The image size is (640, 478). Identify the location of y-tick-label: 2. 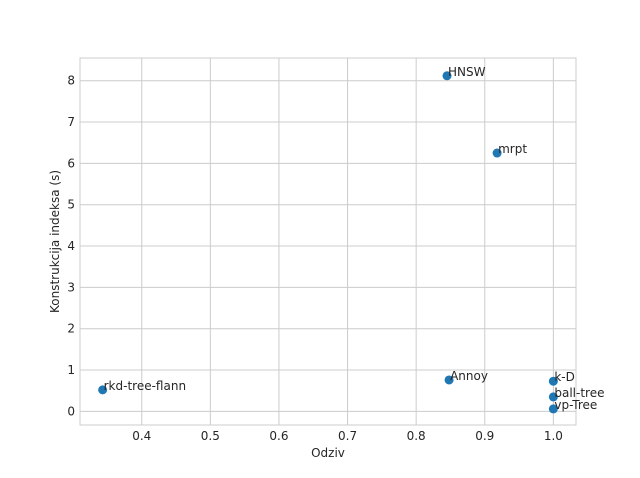
(71, 329).